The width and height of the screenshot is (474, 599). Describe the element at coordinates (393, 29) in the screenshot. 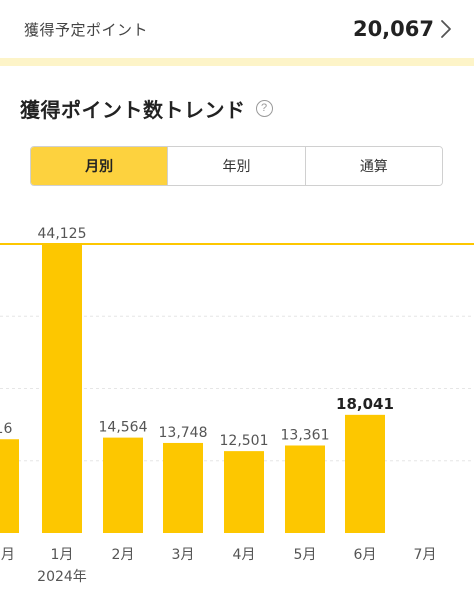

I see `scheduled-points-value: 20,067` at that location.